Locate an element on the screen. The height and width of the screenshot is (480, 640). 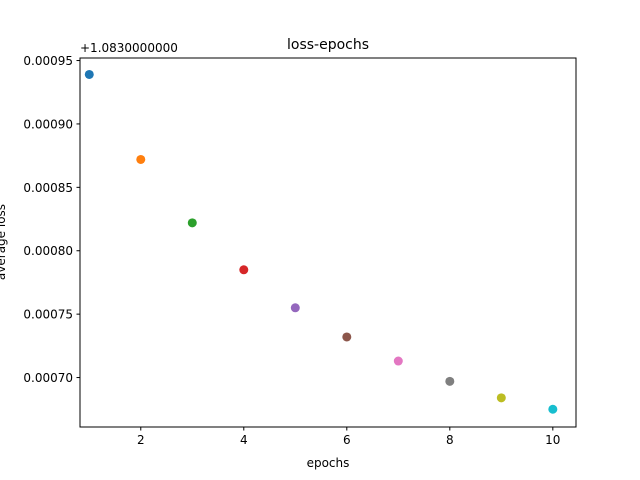
x-tick-label: 4 is located at coordinates (244, 440).